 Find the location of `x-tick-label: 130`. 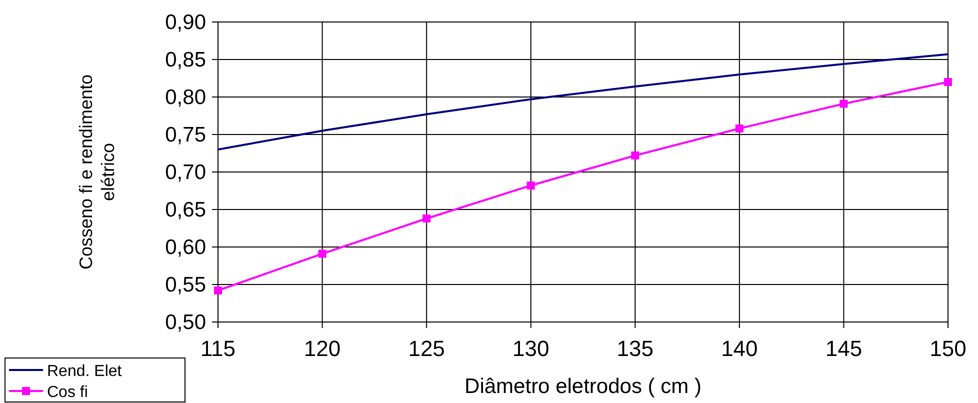

x-tick-label: 130 is located at coordinates (531, 348).